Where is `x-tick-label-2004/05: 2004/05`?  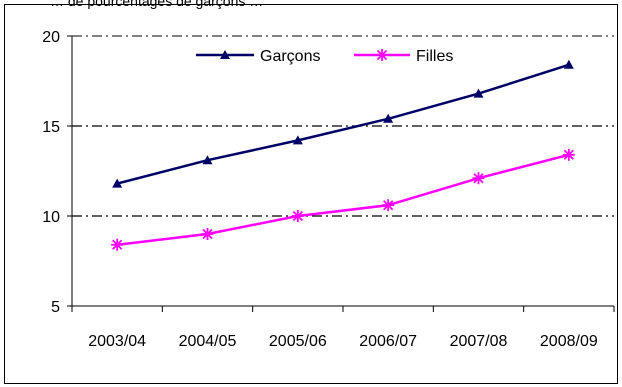
x-tick-label-2004/05: 2004/05 is located at coordinates (208, 341).